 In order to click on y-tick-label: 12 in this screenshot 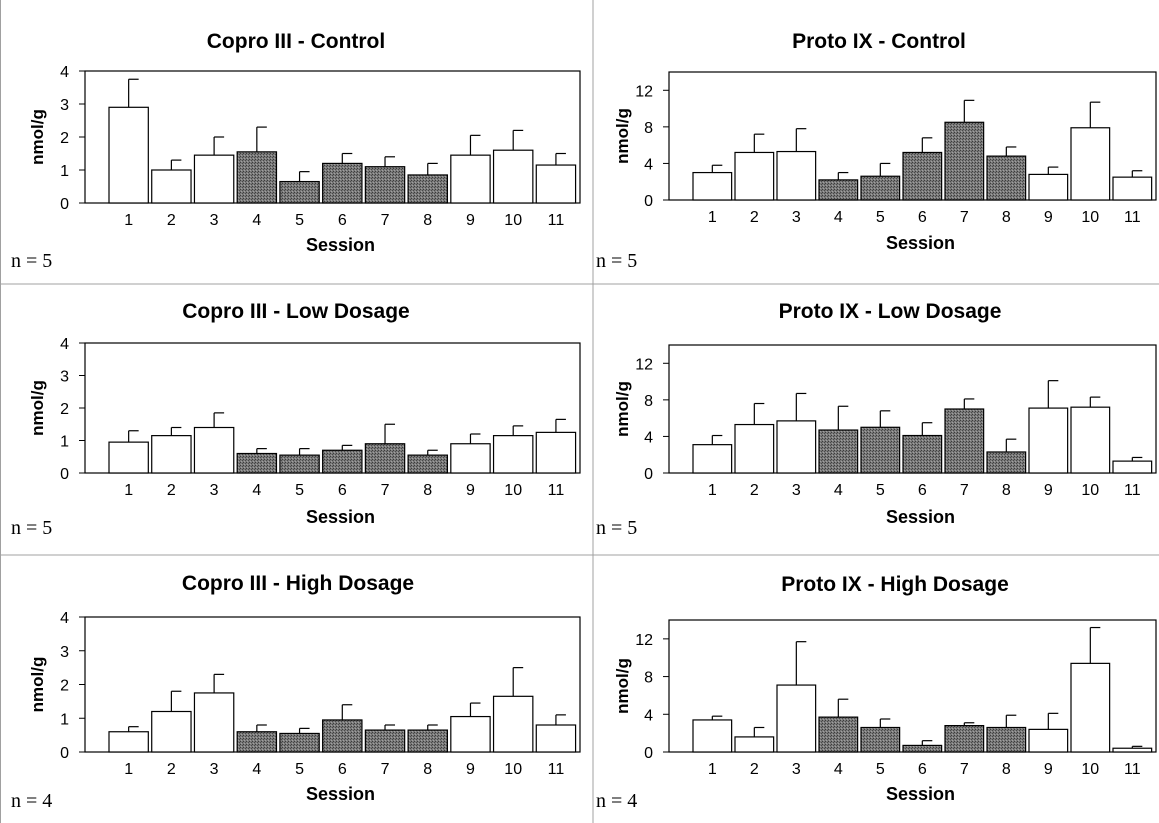, I will do `click(644, 91)`.